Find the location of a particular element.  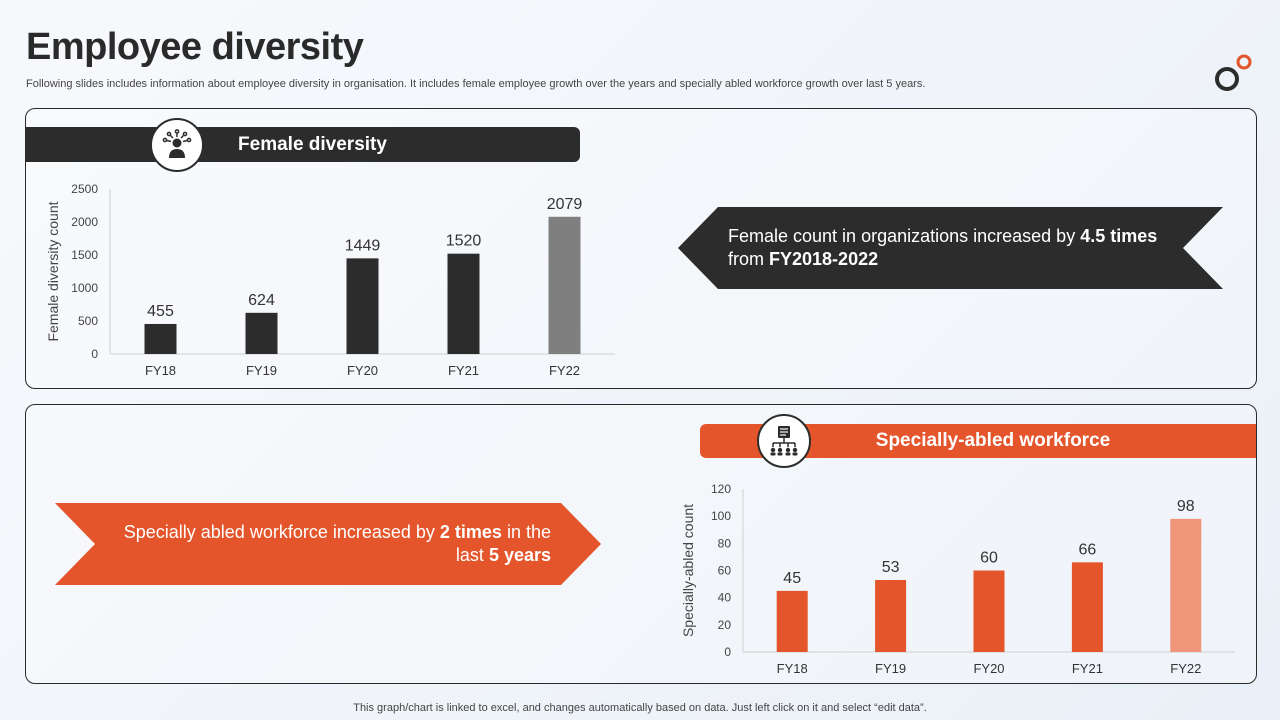

abled-chart-data-label: 60 is located at coordinates (989, 558).